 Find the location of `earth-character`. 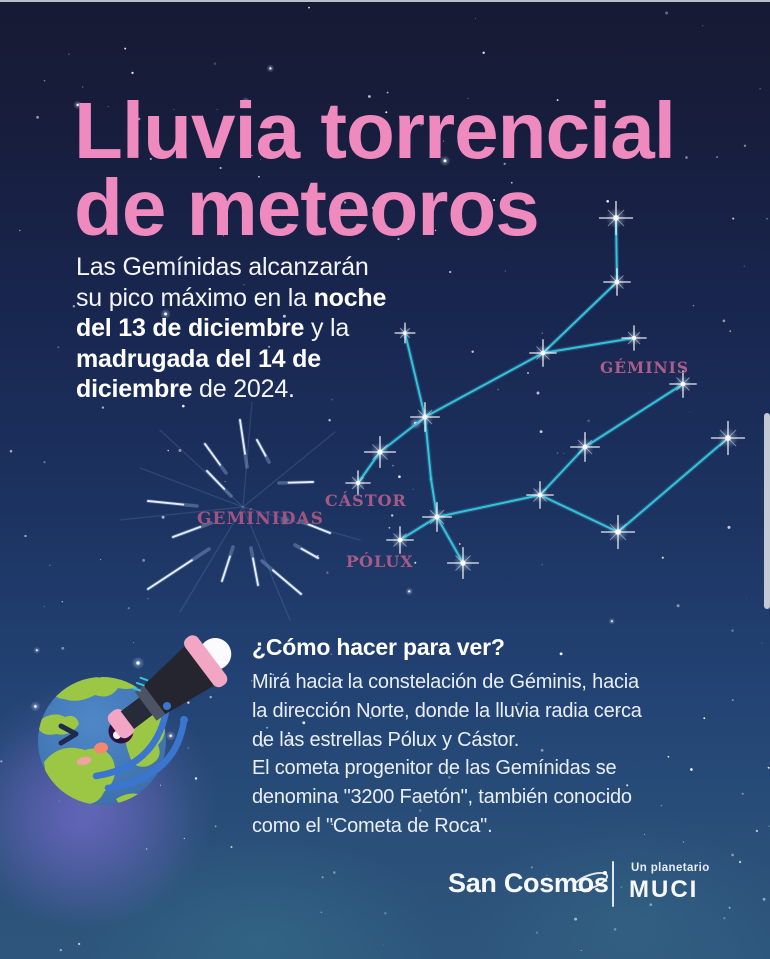

earth-character is located at coordinates (116, 781).